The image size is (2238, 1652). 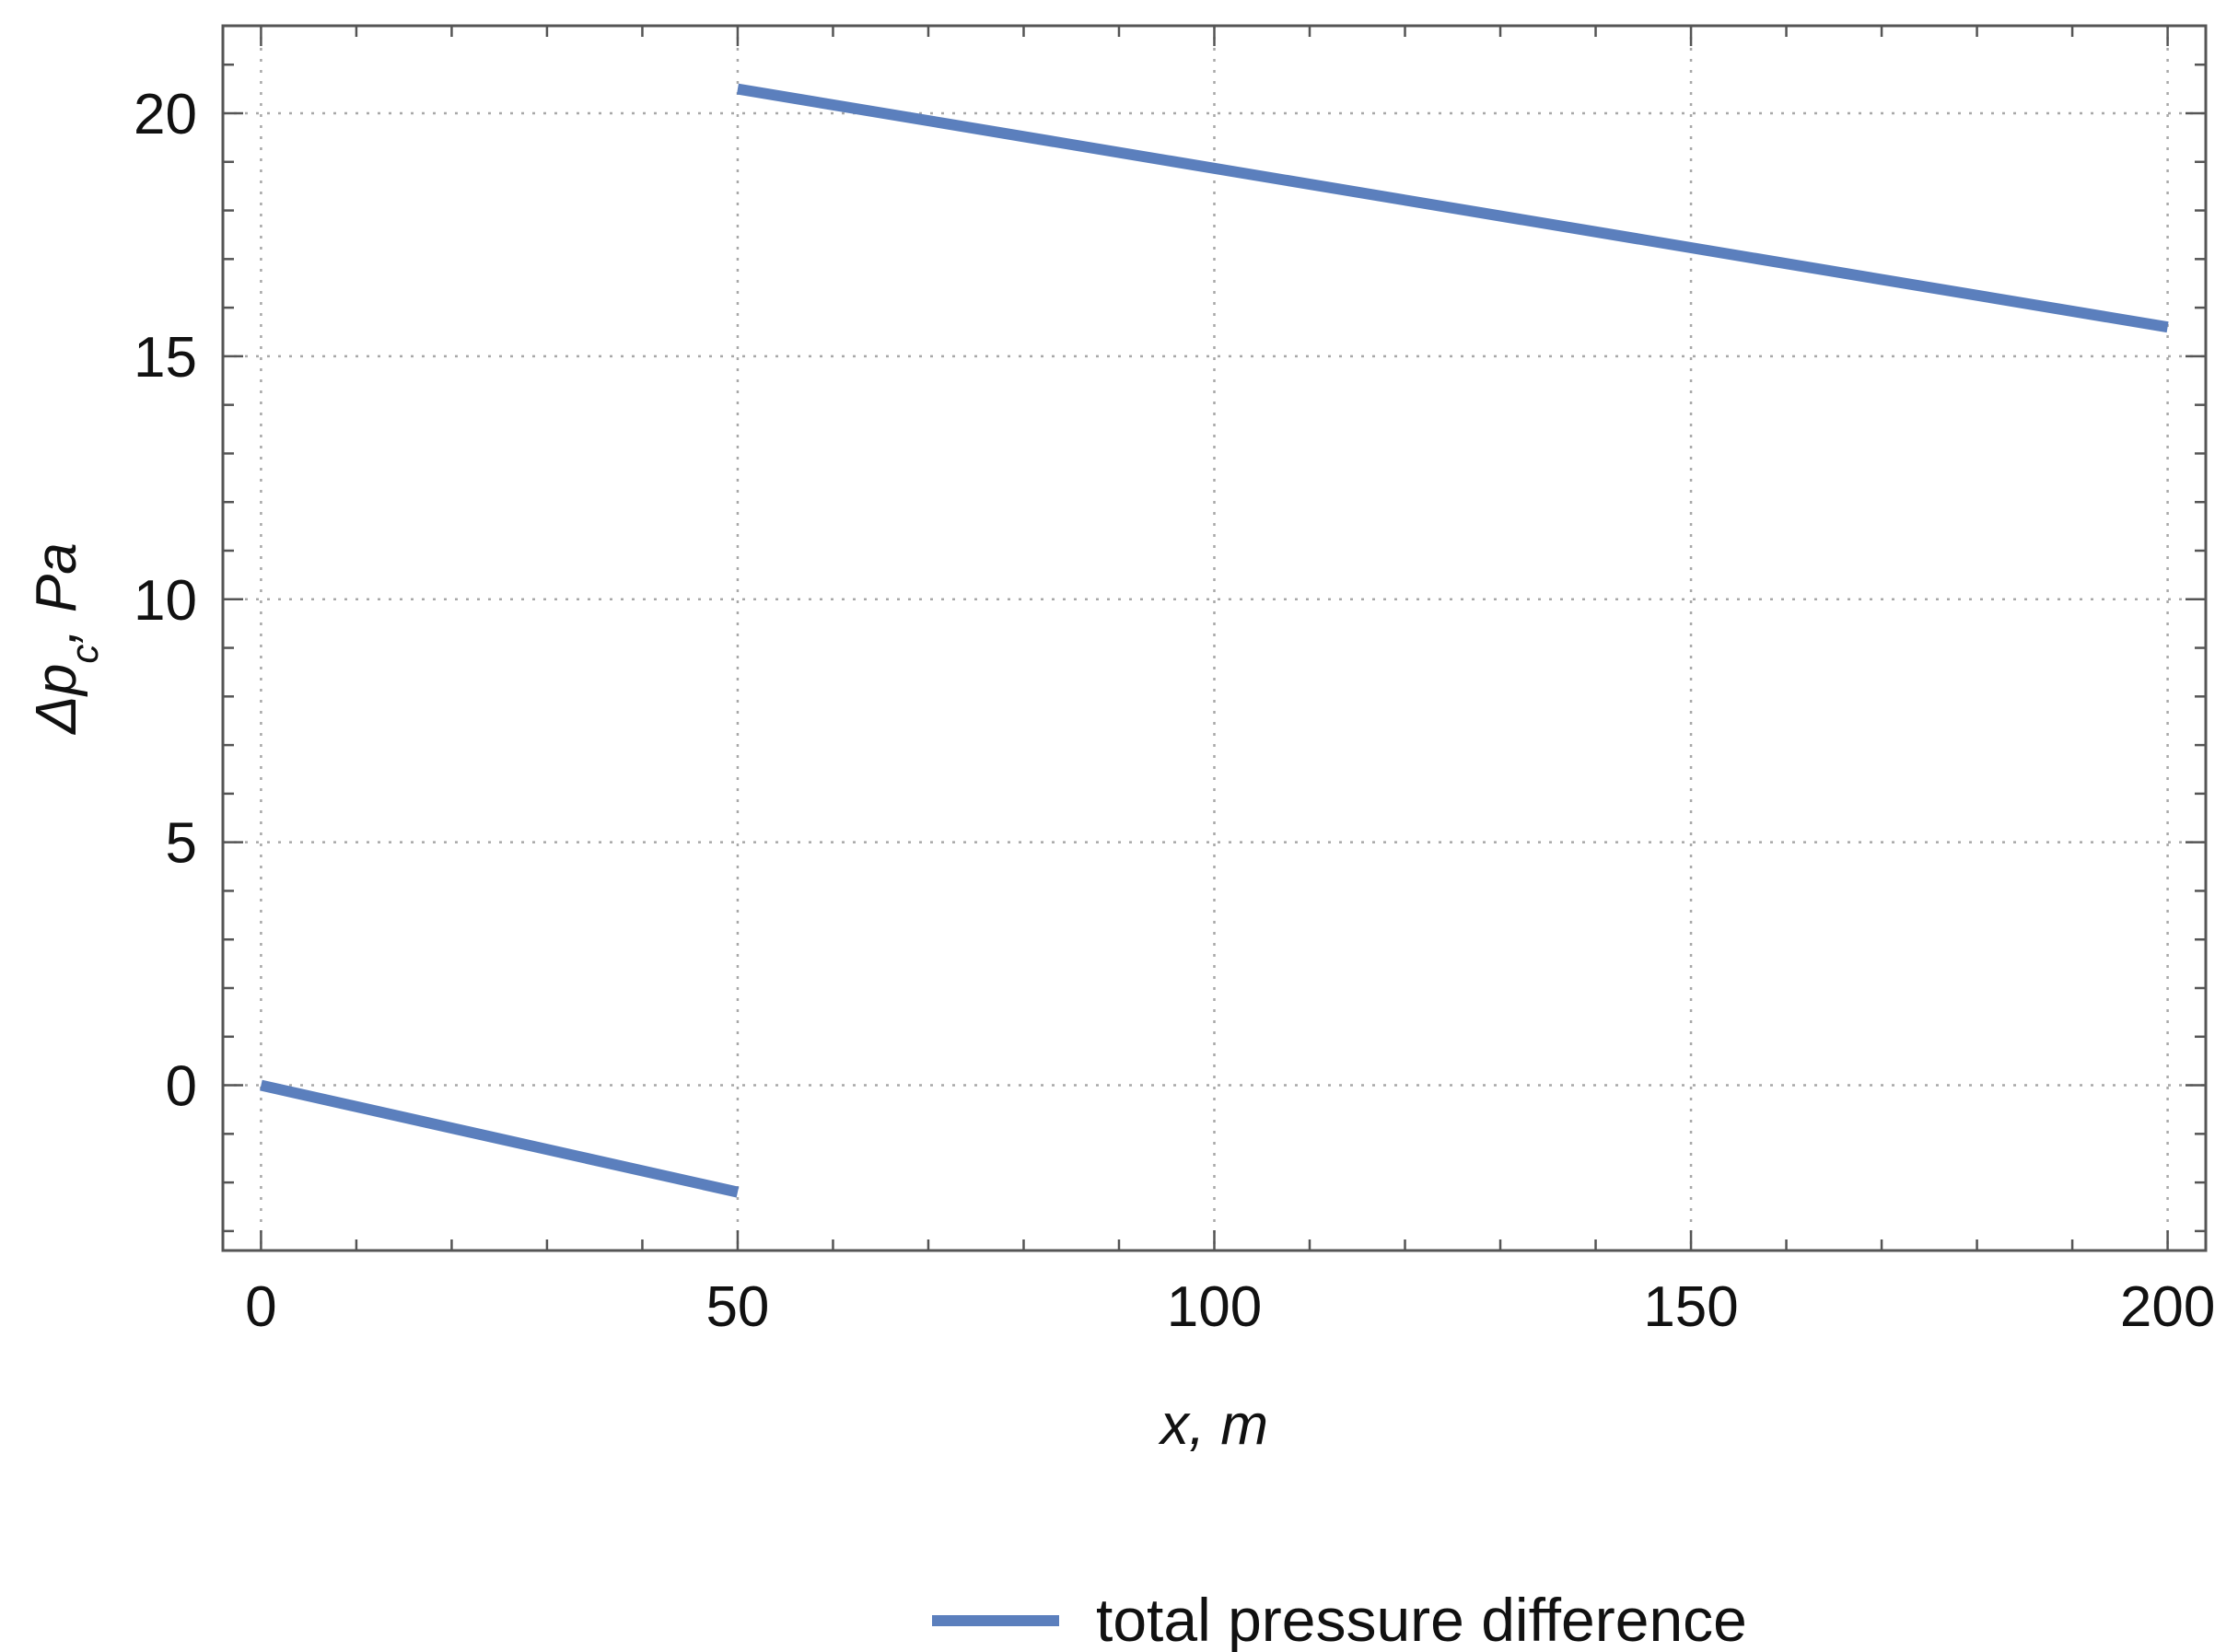 What do you see at coordinates (1421, 1619) in the screenshot?
I see `legend-label: total pressure difference` at bounding box center [1421, 1619].